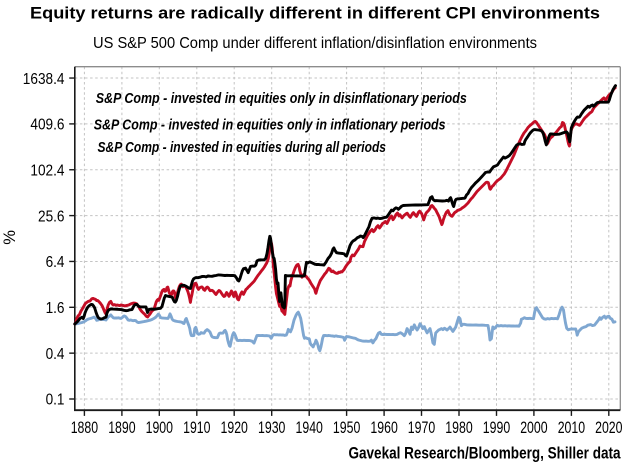  Describe the element at coordinates (346, 427) in the screenshot. I see `svg-text: 1950` at that location.